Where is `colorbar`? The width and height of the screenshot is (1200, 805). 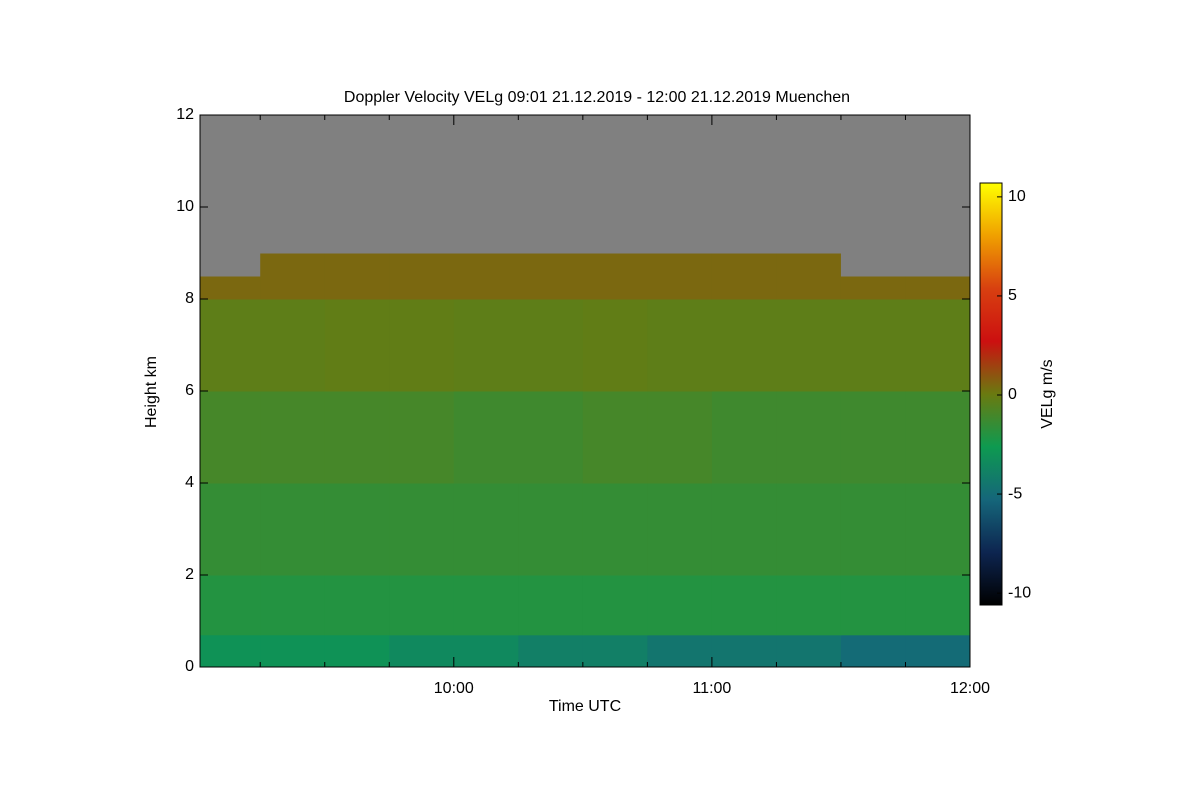
colorbar is located at coordinates (991, 394).